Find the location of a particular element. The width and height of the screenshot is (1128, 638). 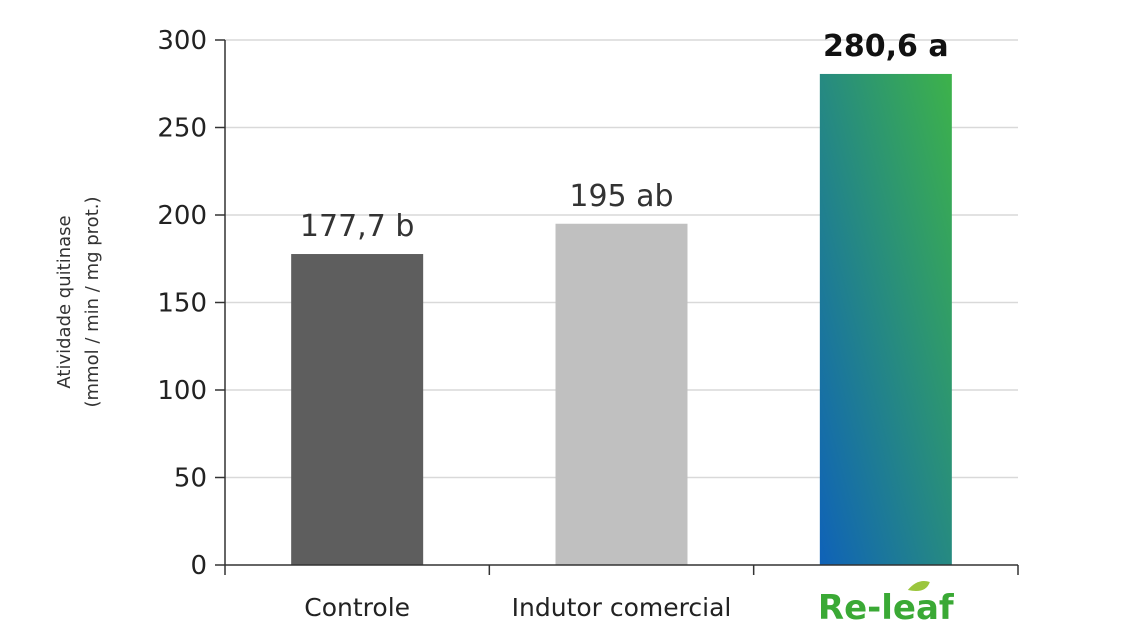

category-label: Re-leaf is located at coordinates (886, 608).